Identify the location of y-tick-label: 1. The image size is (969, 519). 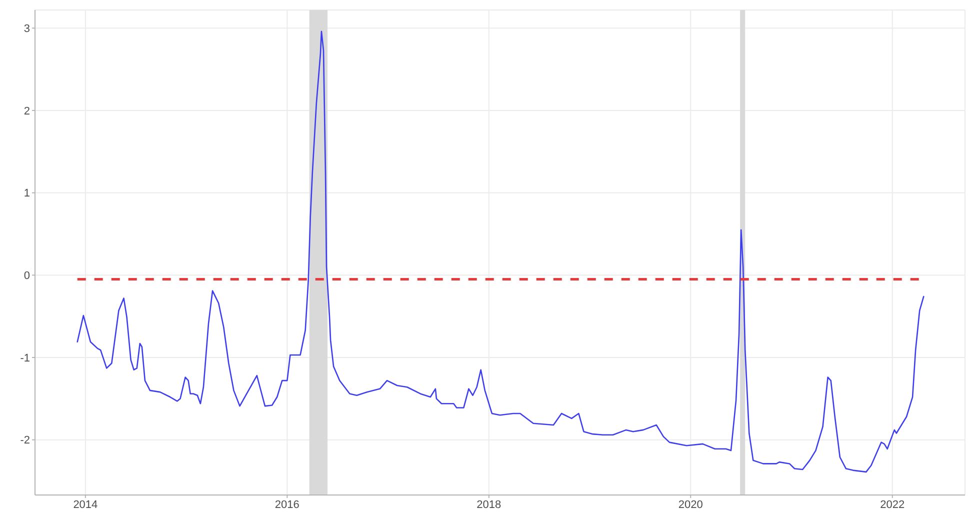
(27, 194).